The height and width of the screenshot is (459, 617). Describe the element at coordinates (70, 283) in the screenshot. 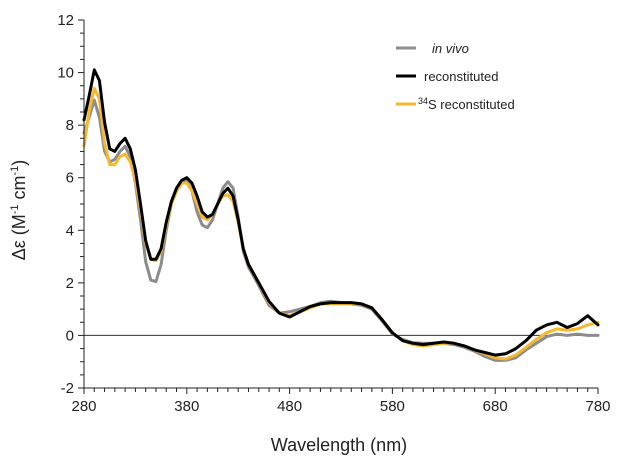

I see `y-tick-label: 2` at that location.